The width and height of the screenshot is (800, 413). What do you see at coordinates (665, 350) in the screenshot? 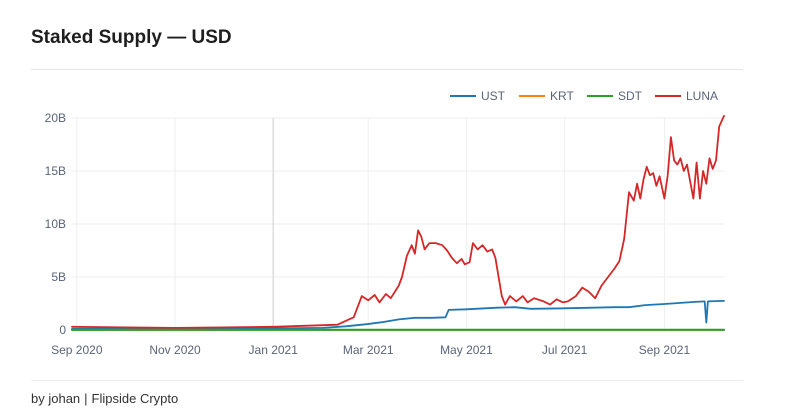
I see `x-tick-label: Sep 2021` at bounding box center [665, 350].